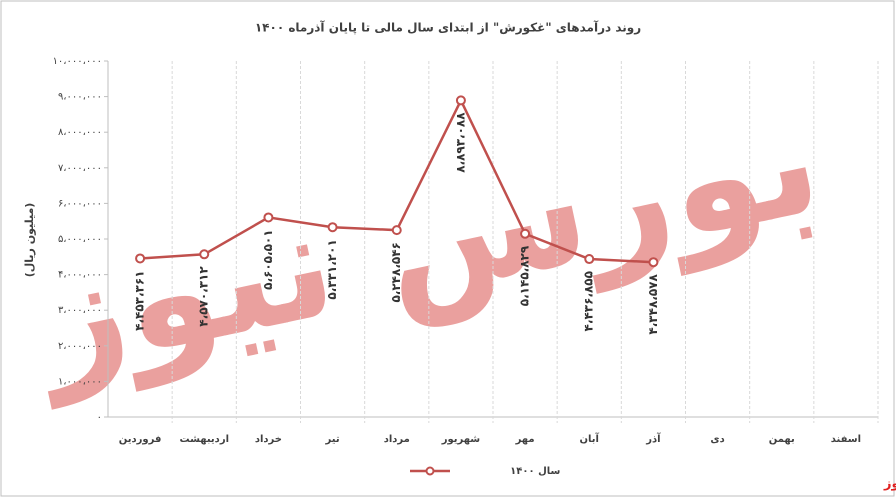 The height and width of the screenshot is (498, 896). I want to click on x-tick-label: بهمن, so click(782, 439).